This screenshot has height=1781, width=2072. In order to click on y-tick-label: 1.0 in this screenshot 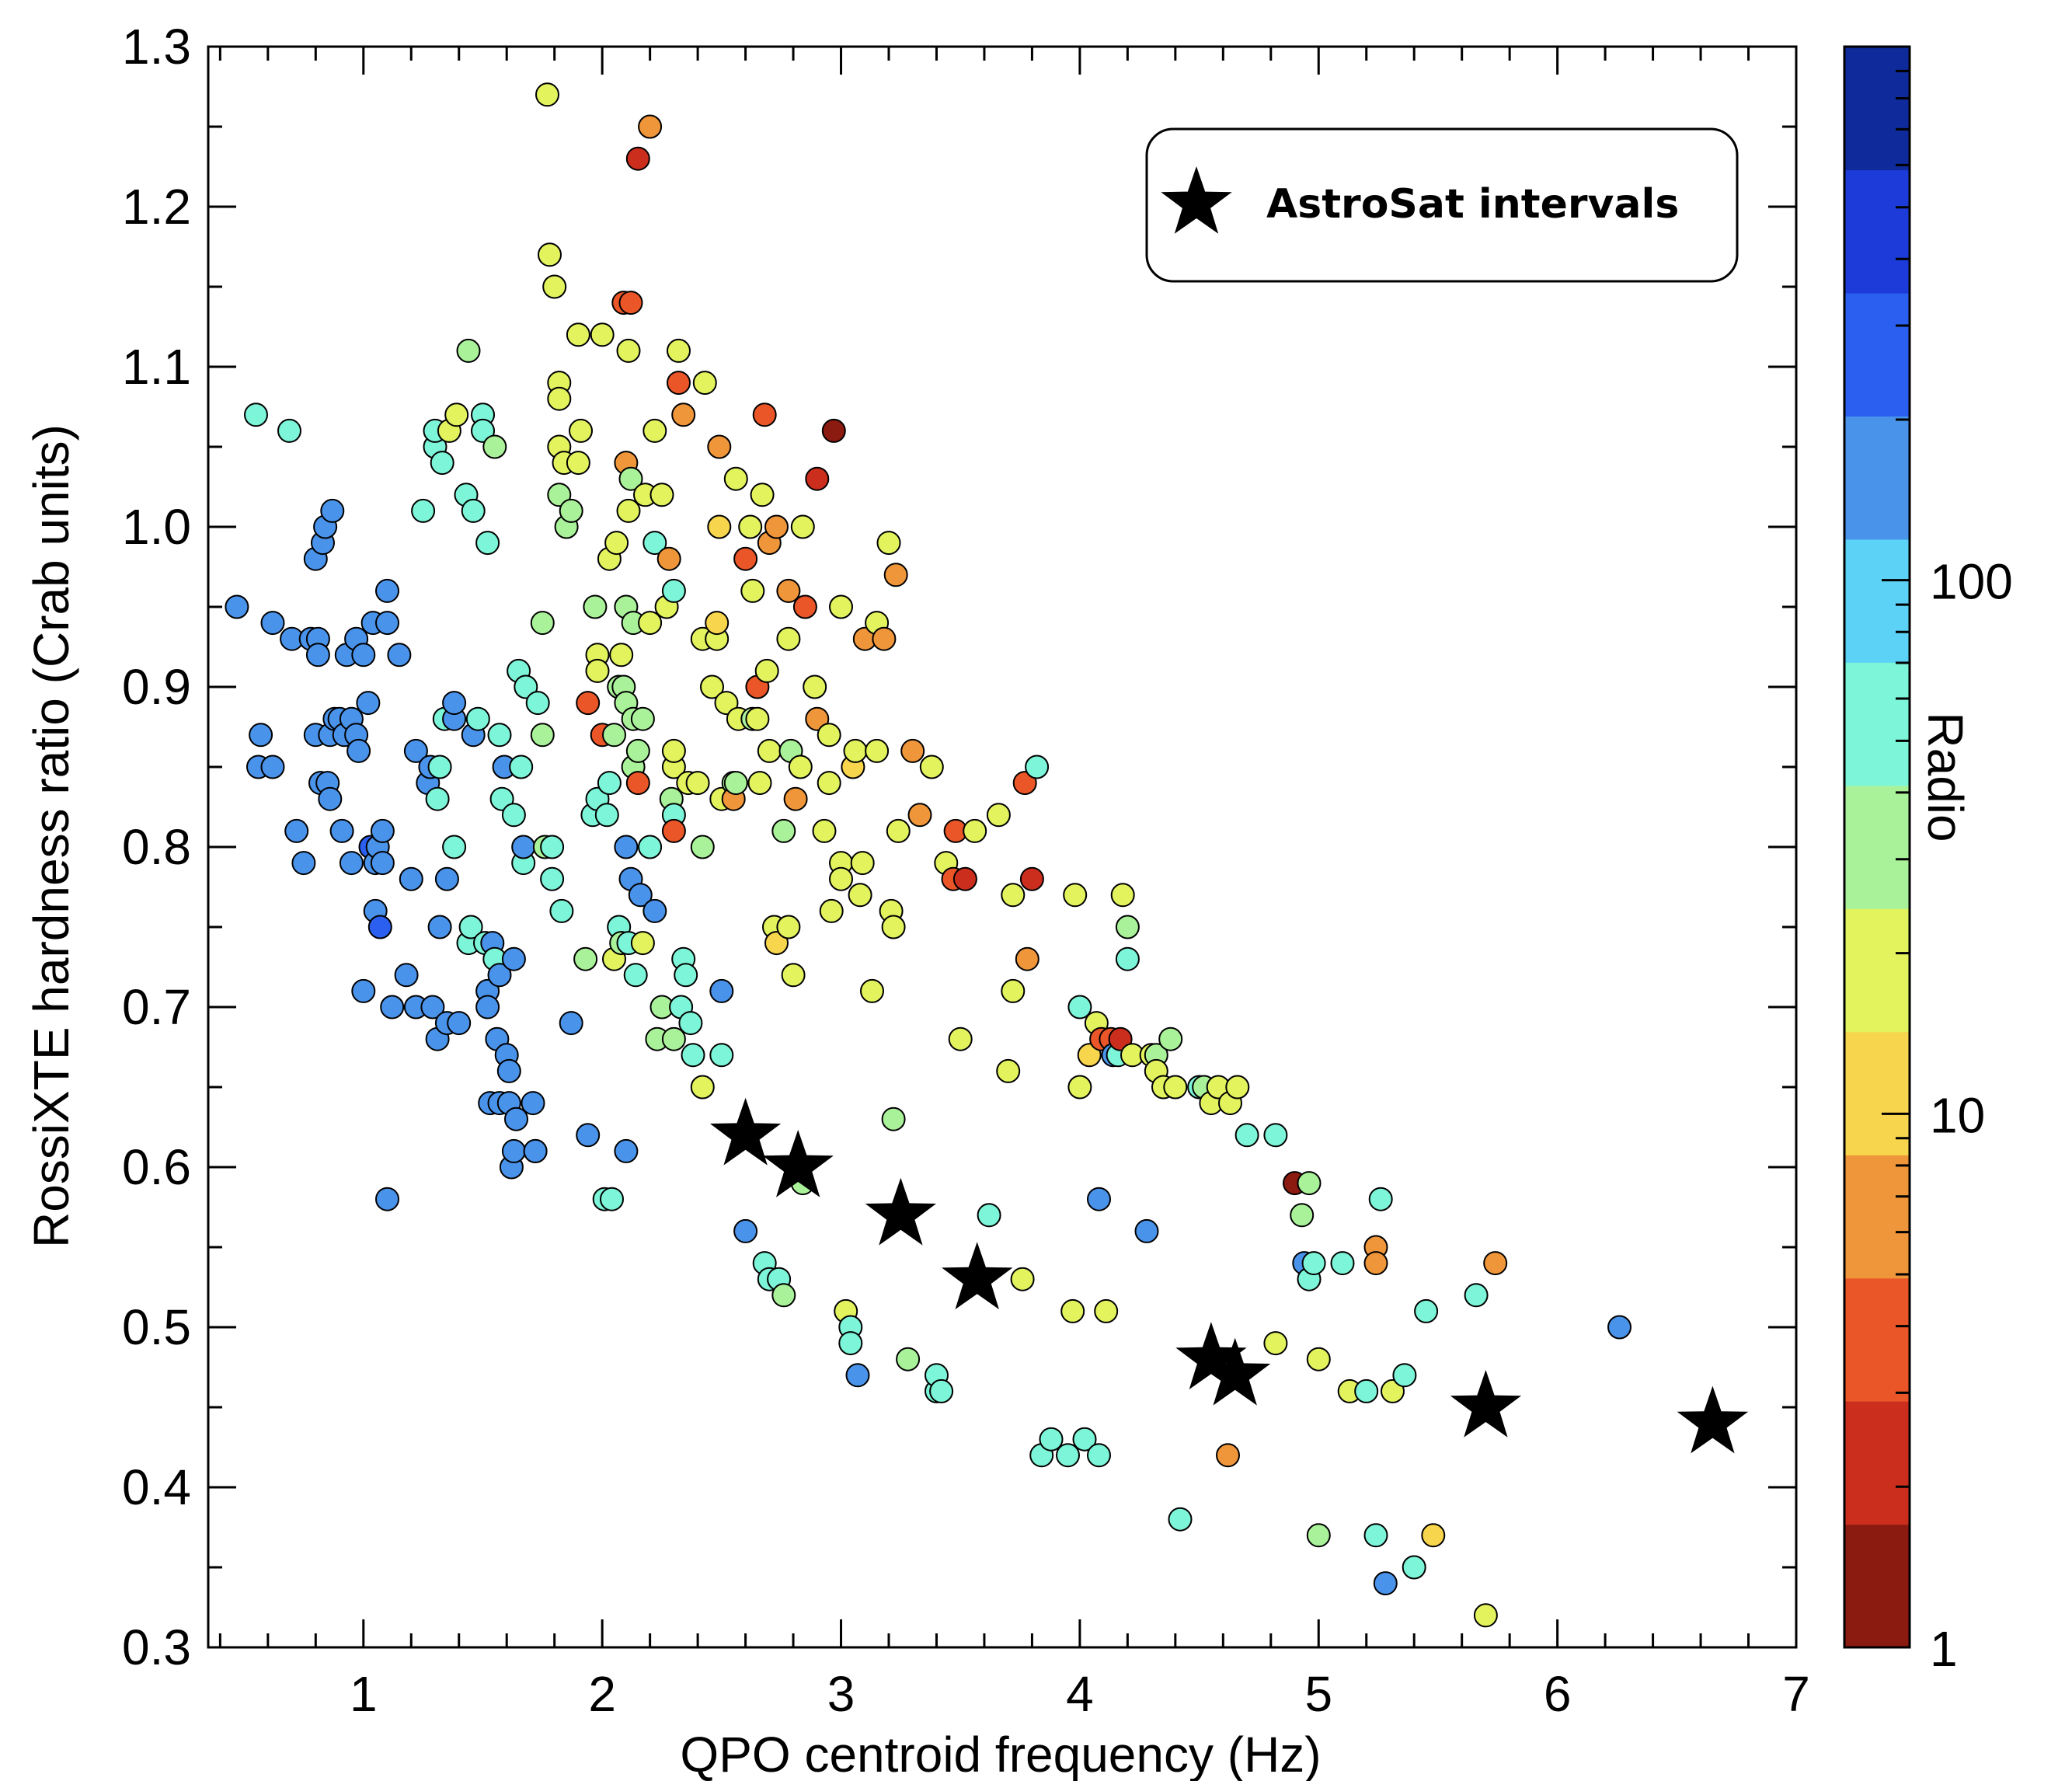, I will do `click(156, 527)`.